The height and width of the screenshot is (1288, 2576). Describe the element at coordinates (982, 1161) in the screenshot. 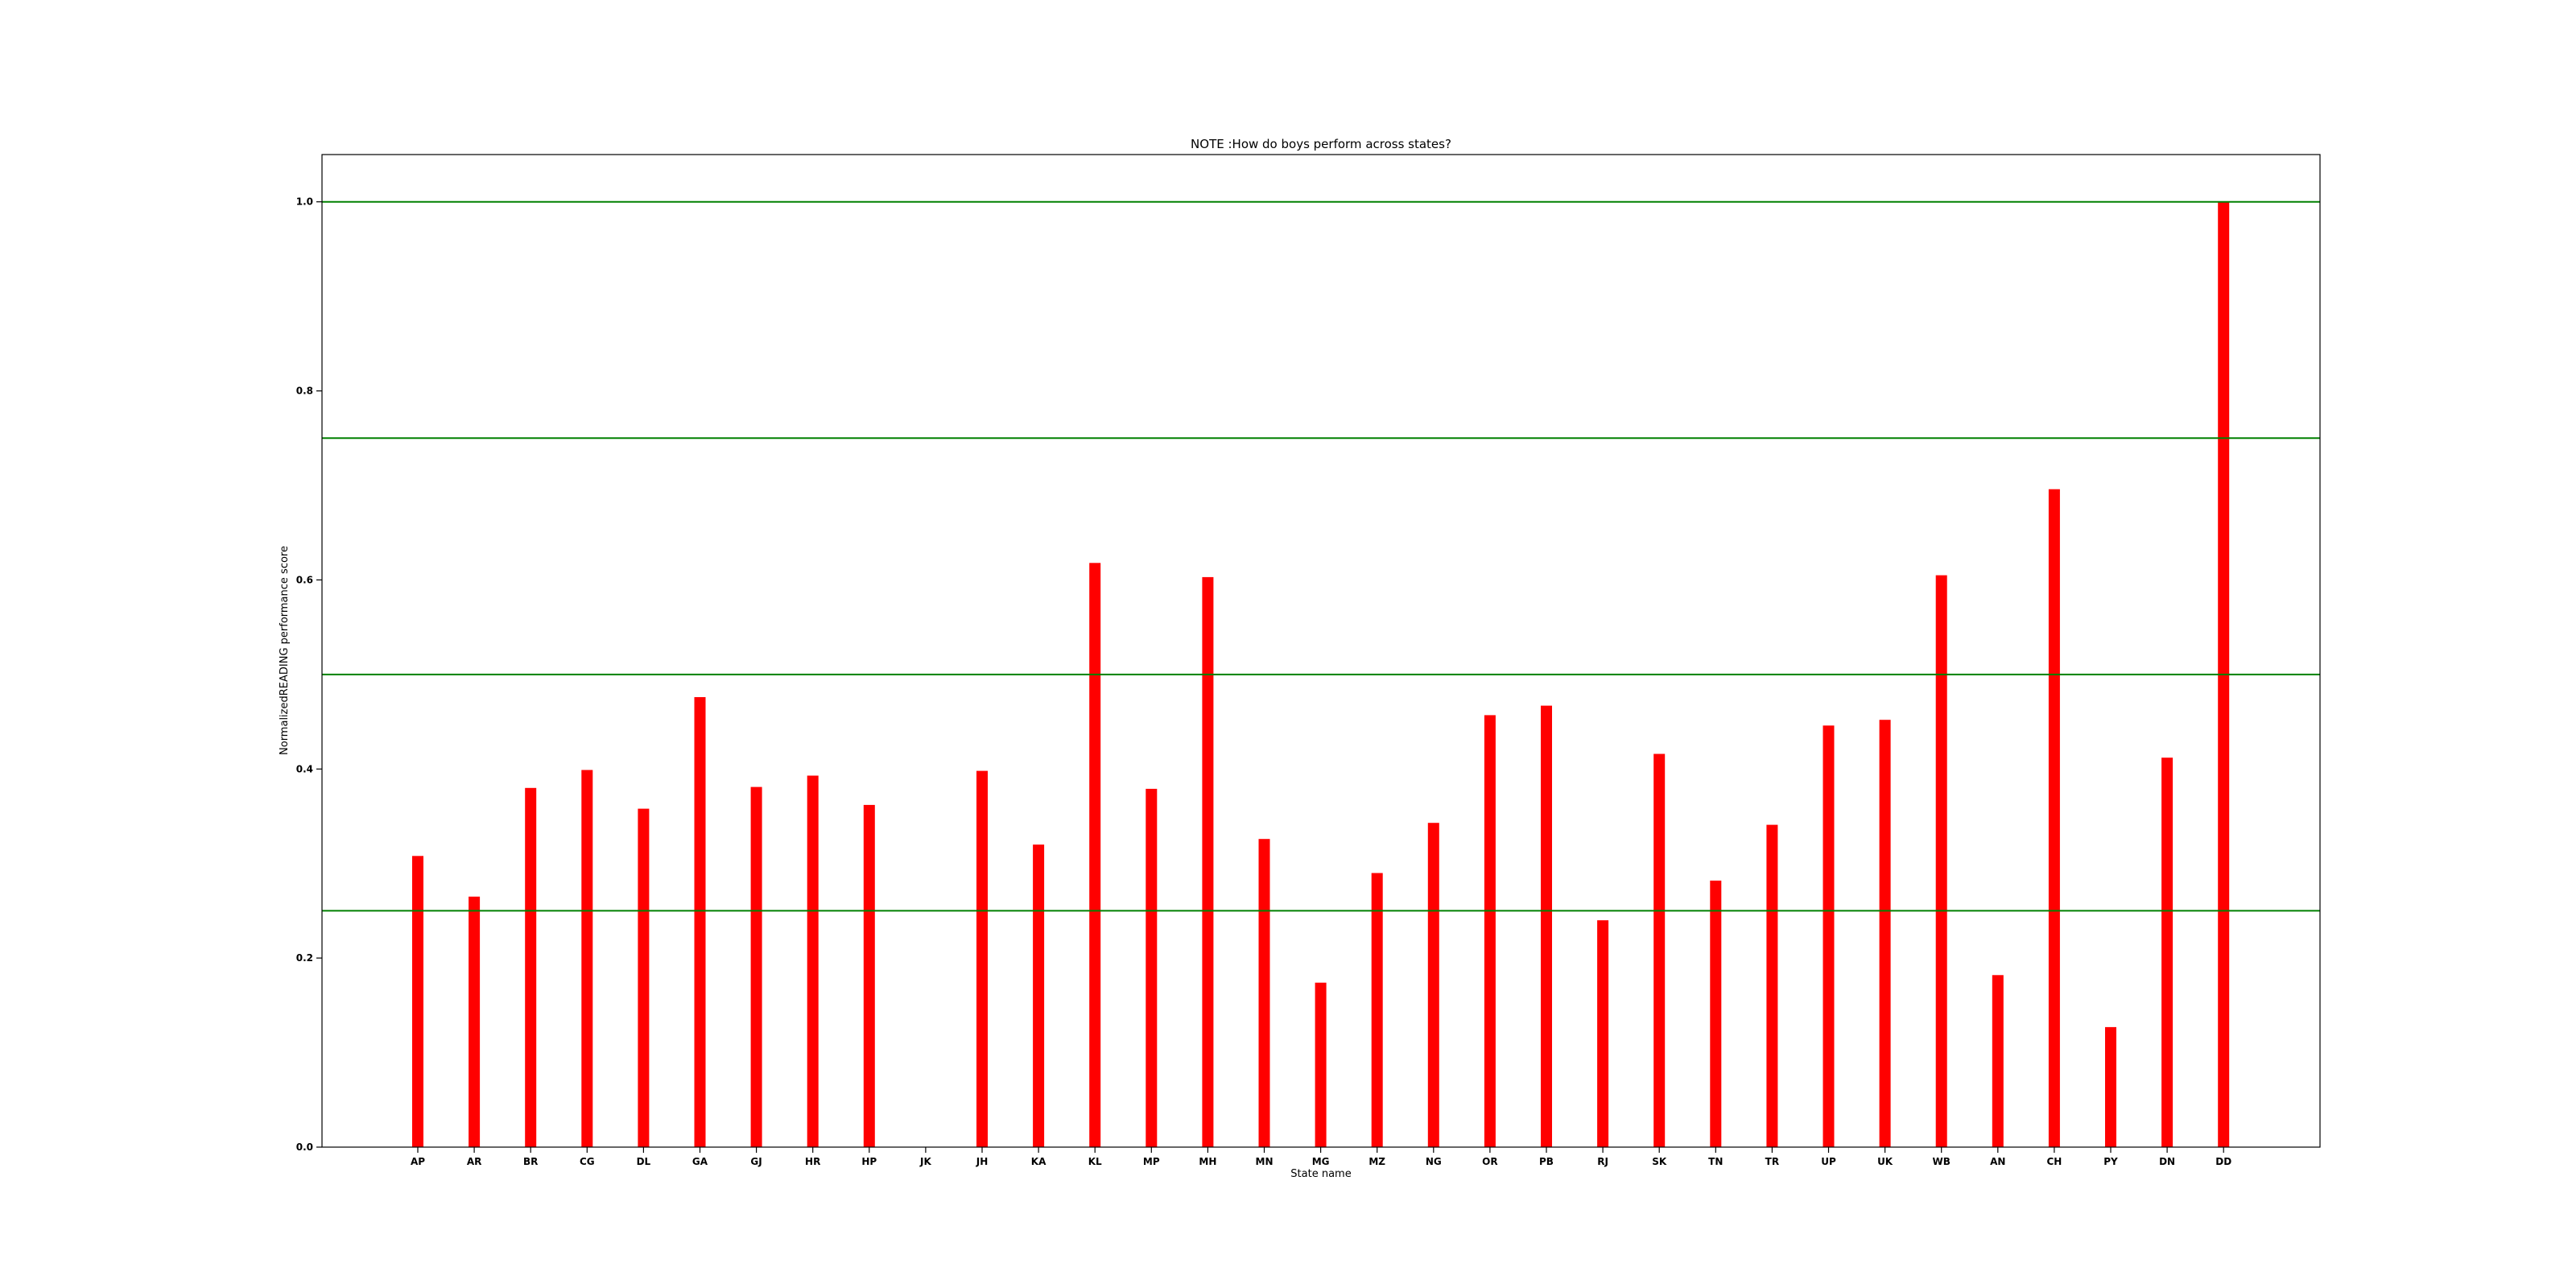

I see `x-tick-label-jh: JH` at that location.